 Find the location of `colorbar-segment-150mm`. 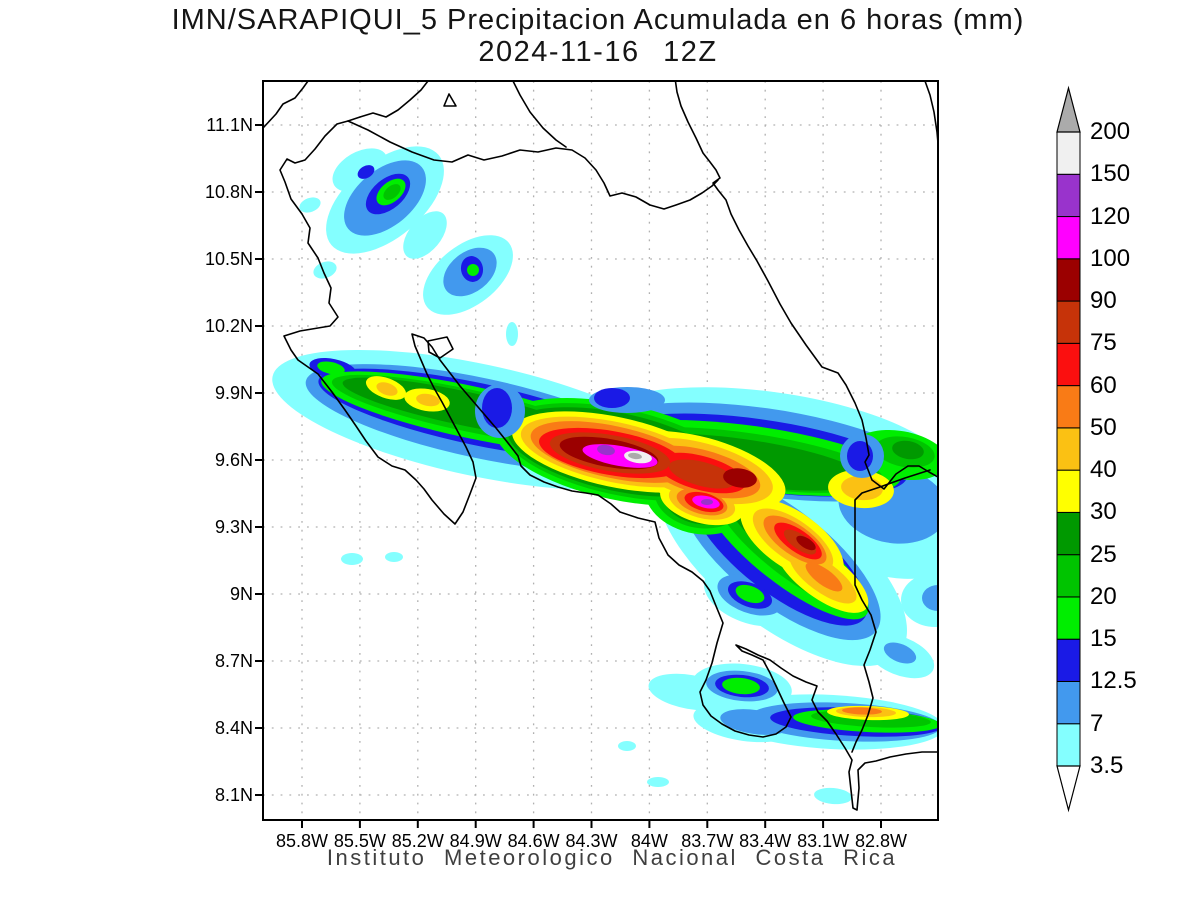

colorbar-segment-150mm is located at coordinates (1068, 153).